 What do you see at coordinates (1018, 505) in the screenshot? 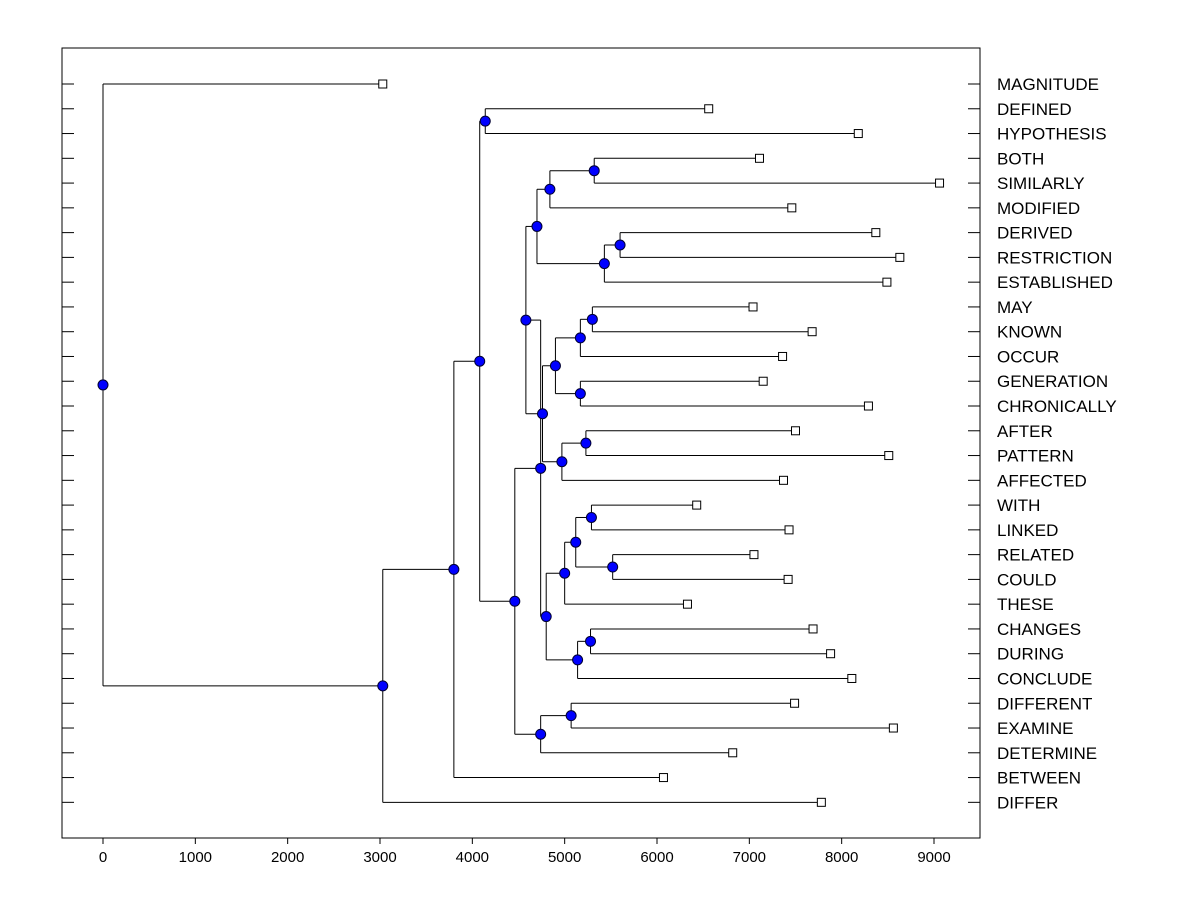
I see `leaf-label-with: WITH` at bounding box center [1018, 505].